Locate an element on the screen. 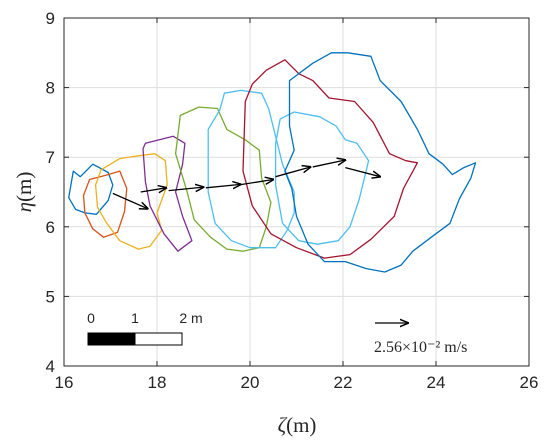 Image resolution: width=550 pixels, height=446 pixels. reference-arrow: 2.56×10⁻² m/s is located at coordinates (420, 339).